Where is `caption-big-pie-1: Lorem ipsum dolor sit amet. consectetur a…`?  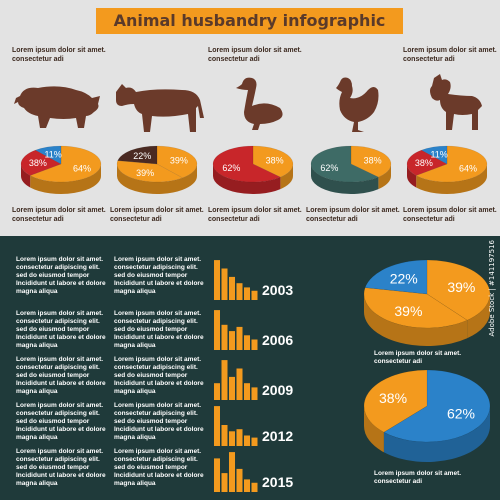 caption-big-pie-1: Lorem ipsum dolor sit amet. consectetur a… is located at coordinates (418, 357).